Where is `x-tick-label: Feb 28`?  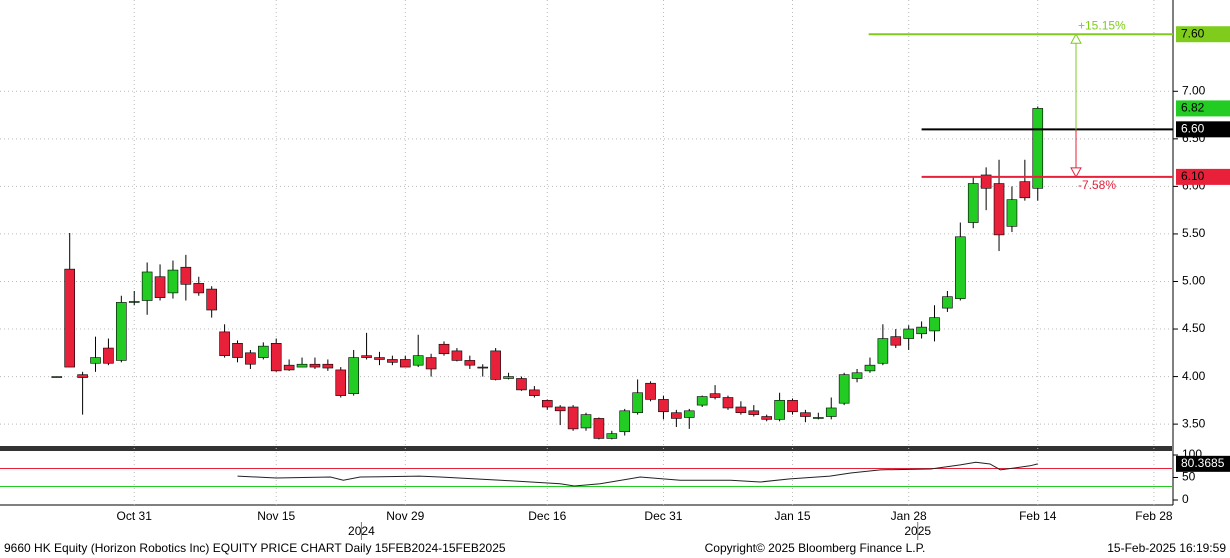 x-tick-label: Feb 28 is located at coordinates (1154, 516).